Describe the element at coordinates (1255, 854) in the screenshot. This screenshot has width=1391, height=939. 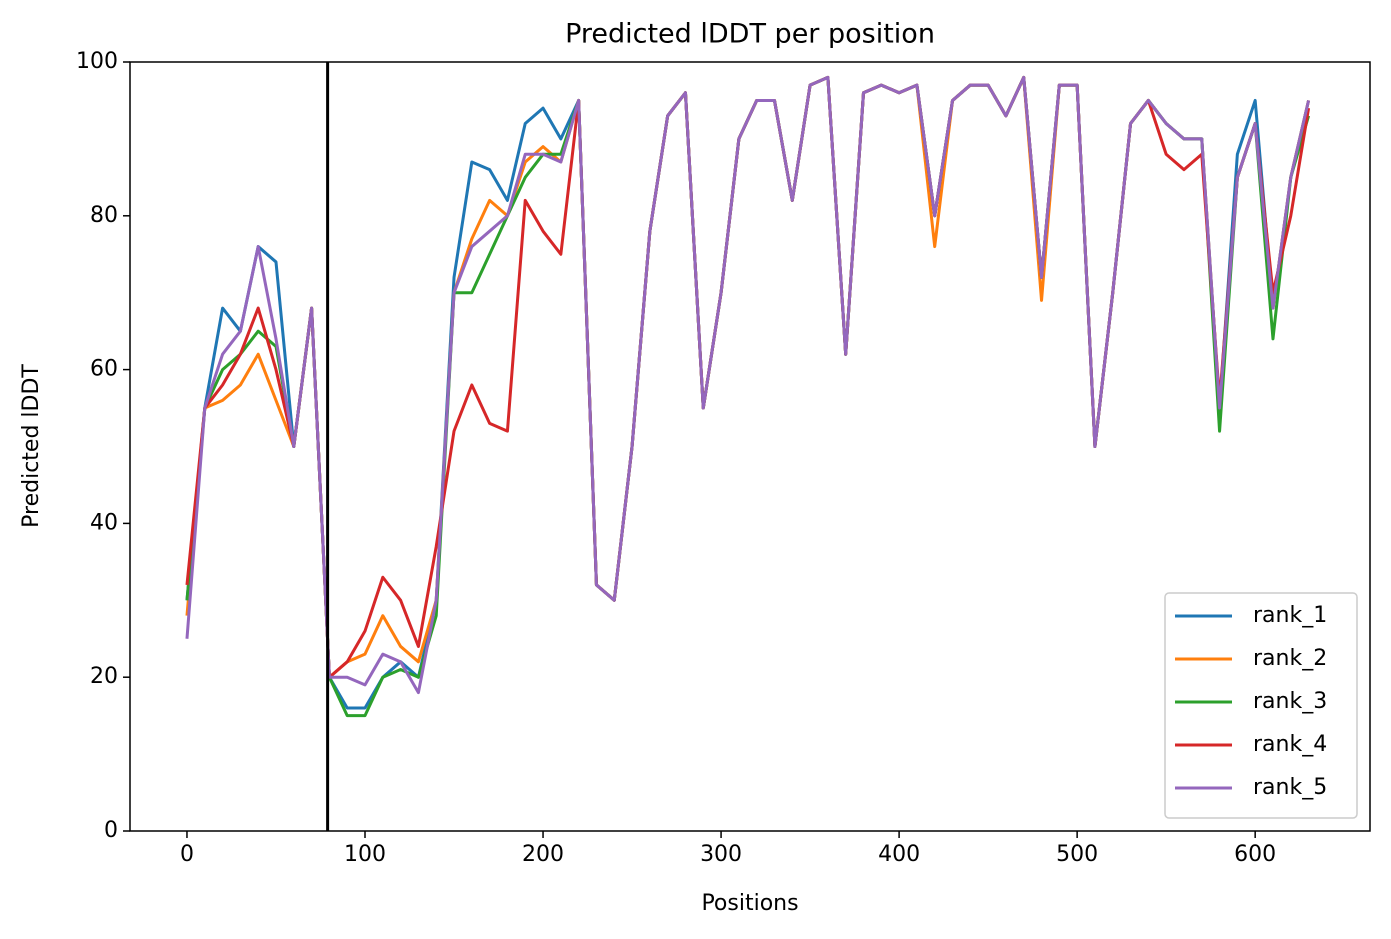
I see `x-tick-label: 600` at that location.